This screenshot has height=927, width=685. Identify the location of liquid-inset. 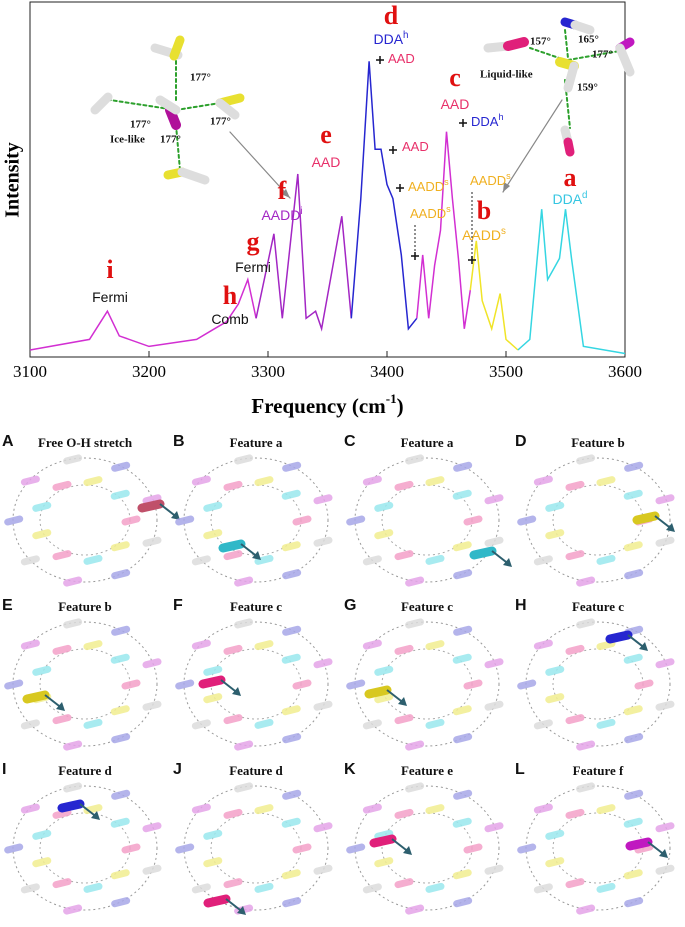
(559, 105).